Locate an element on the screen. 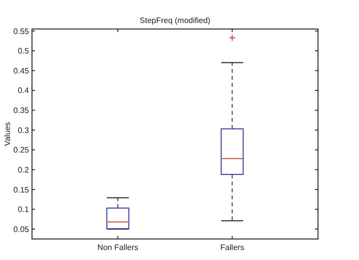  y-tick-label: 0.1 is located at coordinates (24, 209).